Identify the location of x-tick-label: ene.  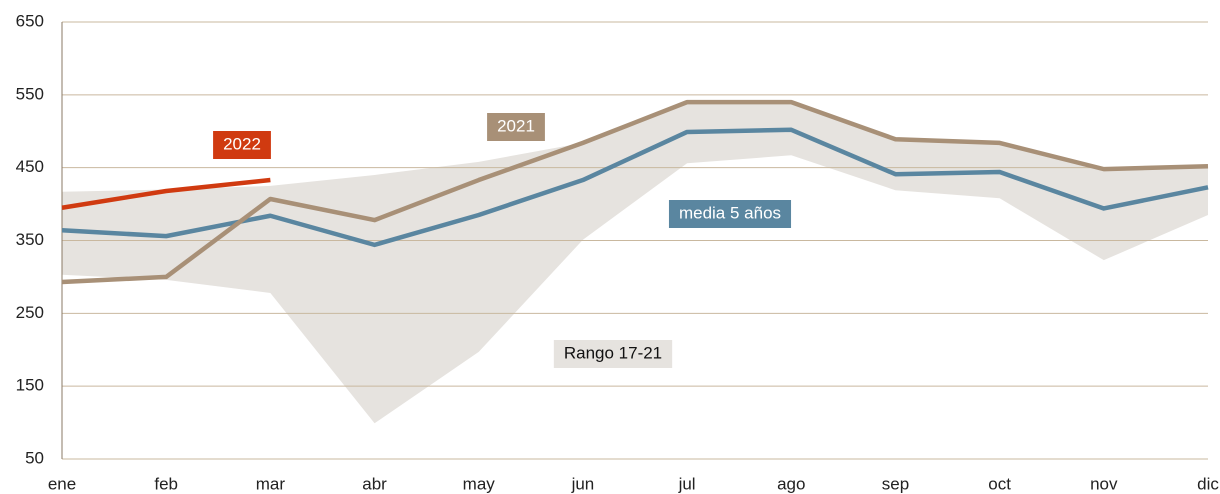
(62, 483).